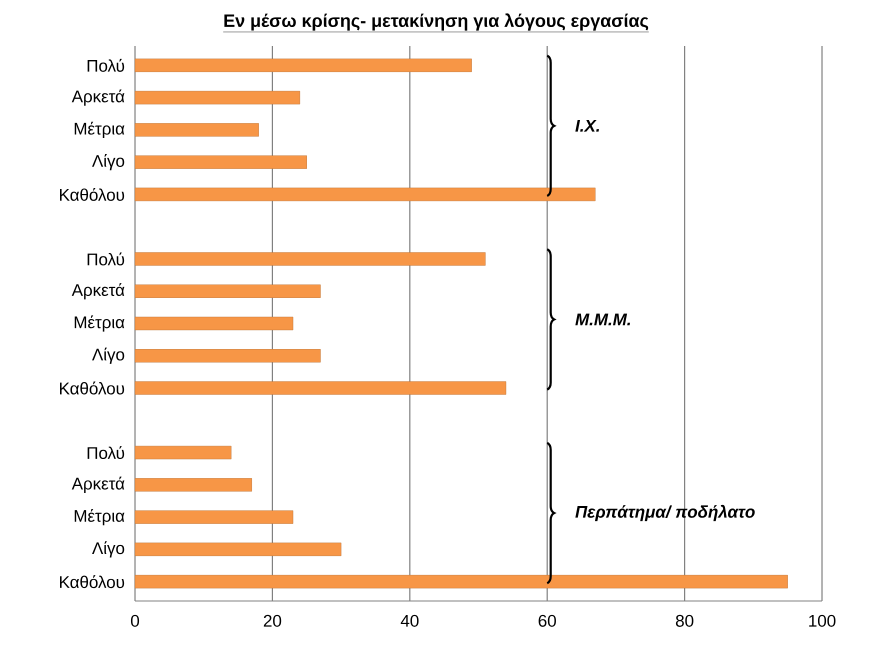  Describe the element at coordinates (135, 620) in the screenshot. I see `x-tick-label: 0` at that location.